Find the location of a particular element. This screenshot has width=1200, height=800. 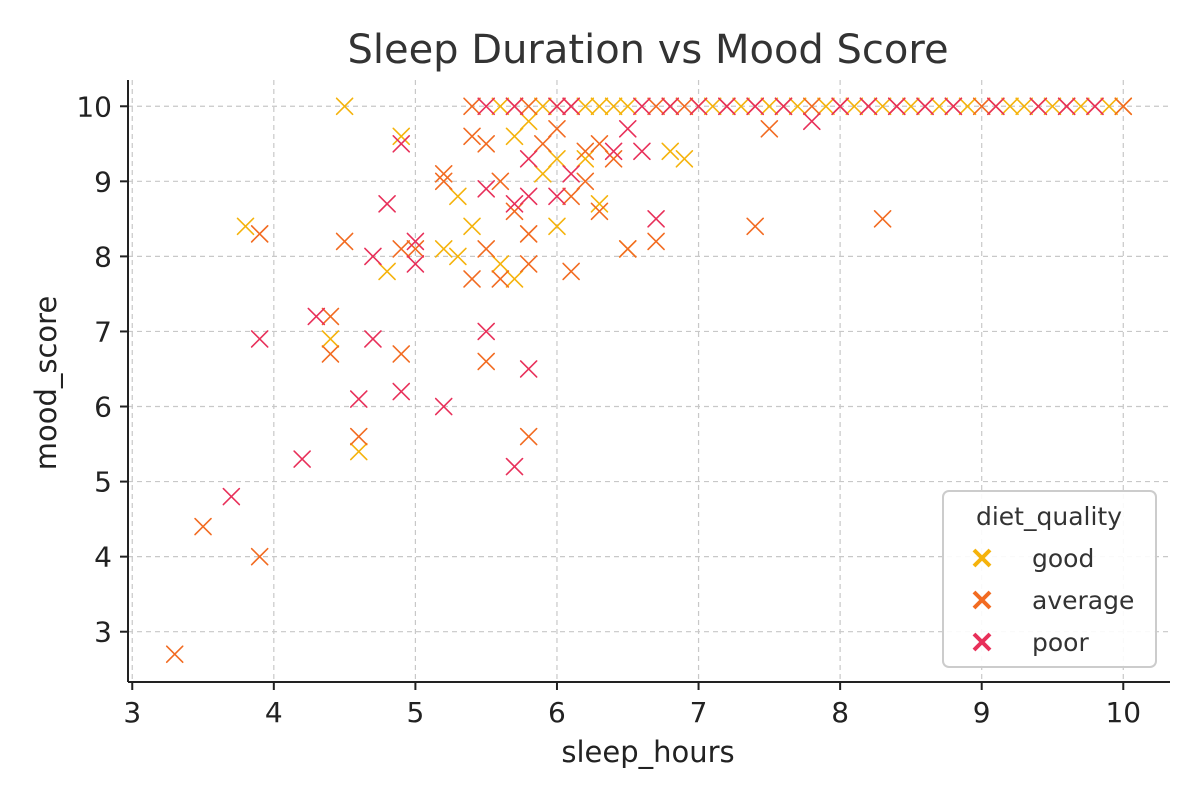

legend-label: average is located at coordinates (1083, 600).